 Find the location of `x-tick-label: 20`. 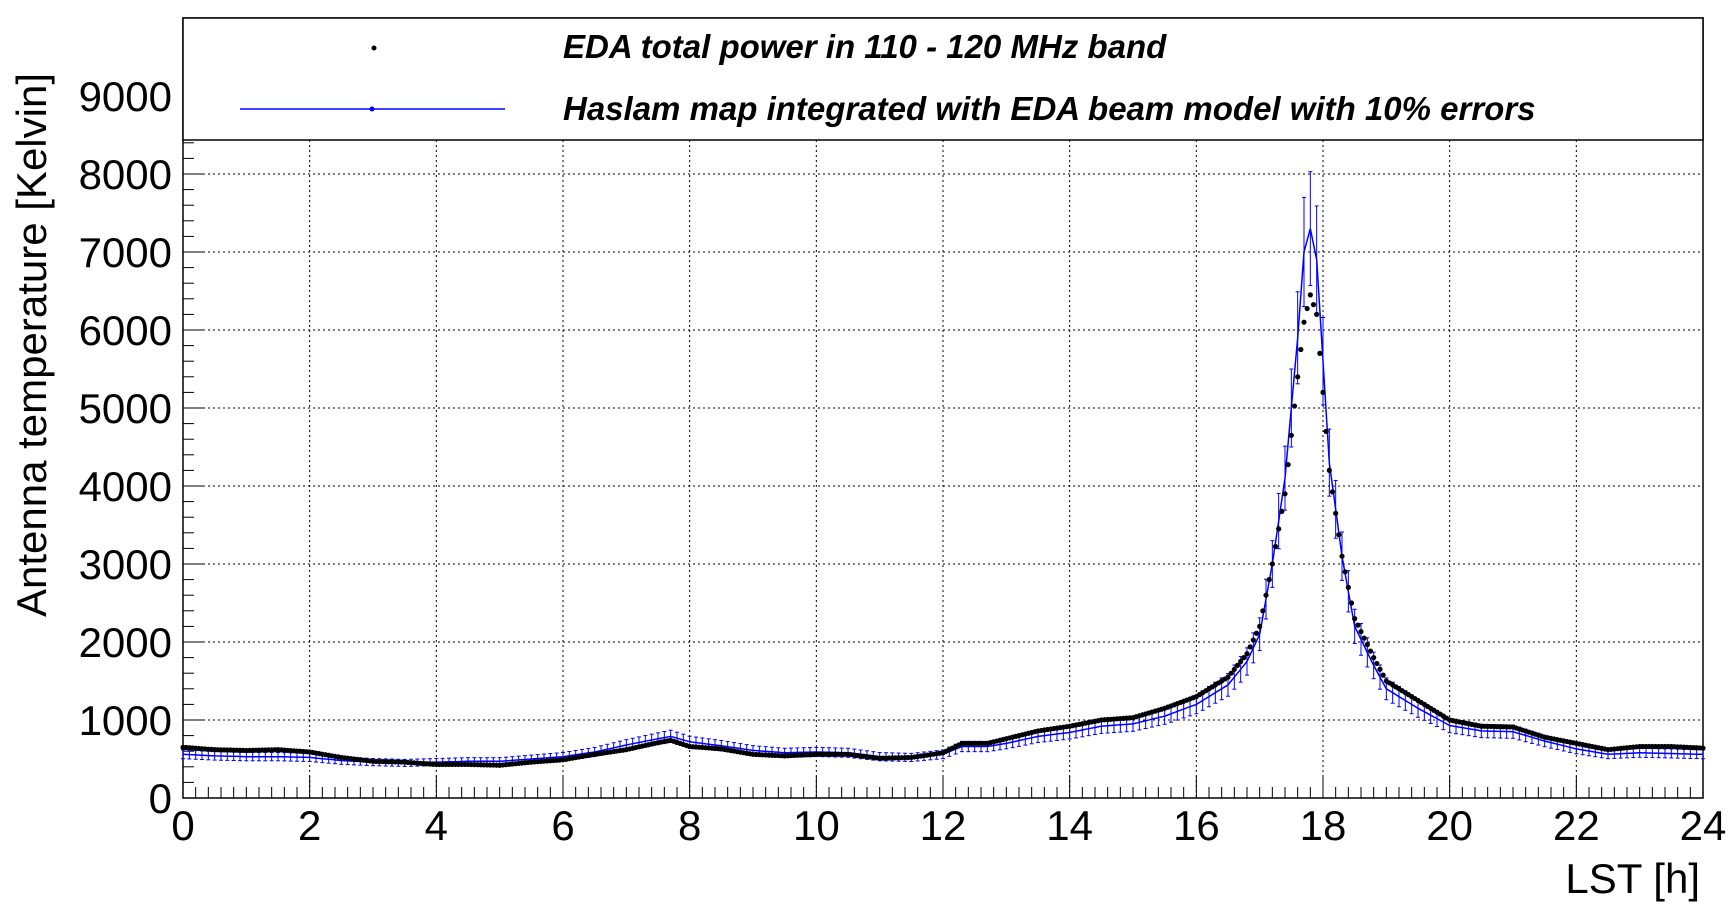

x-tick-label: 20 is located at coordinates (1449, 825).